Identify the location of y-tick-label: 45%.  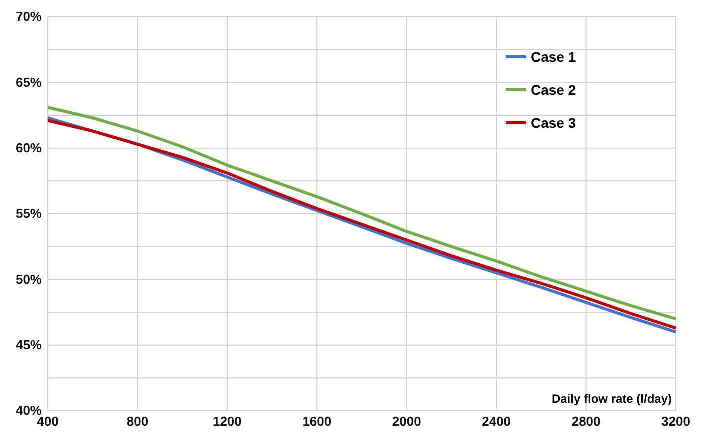
(29, 344).